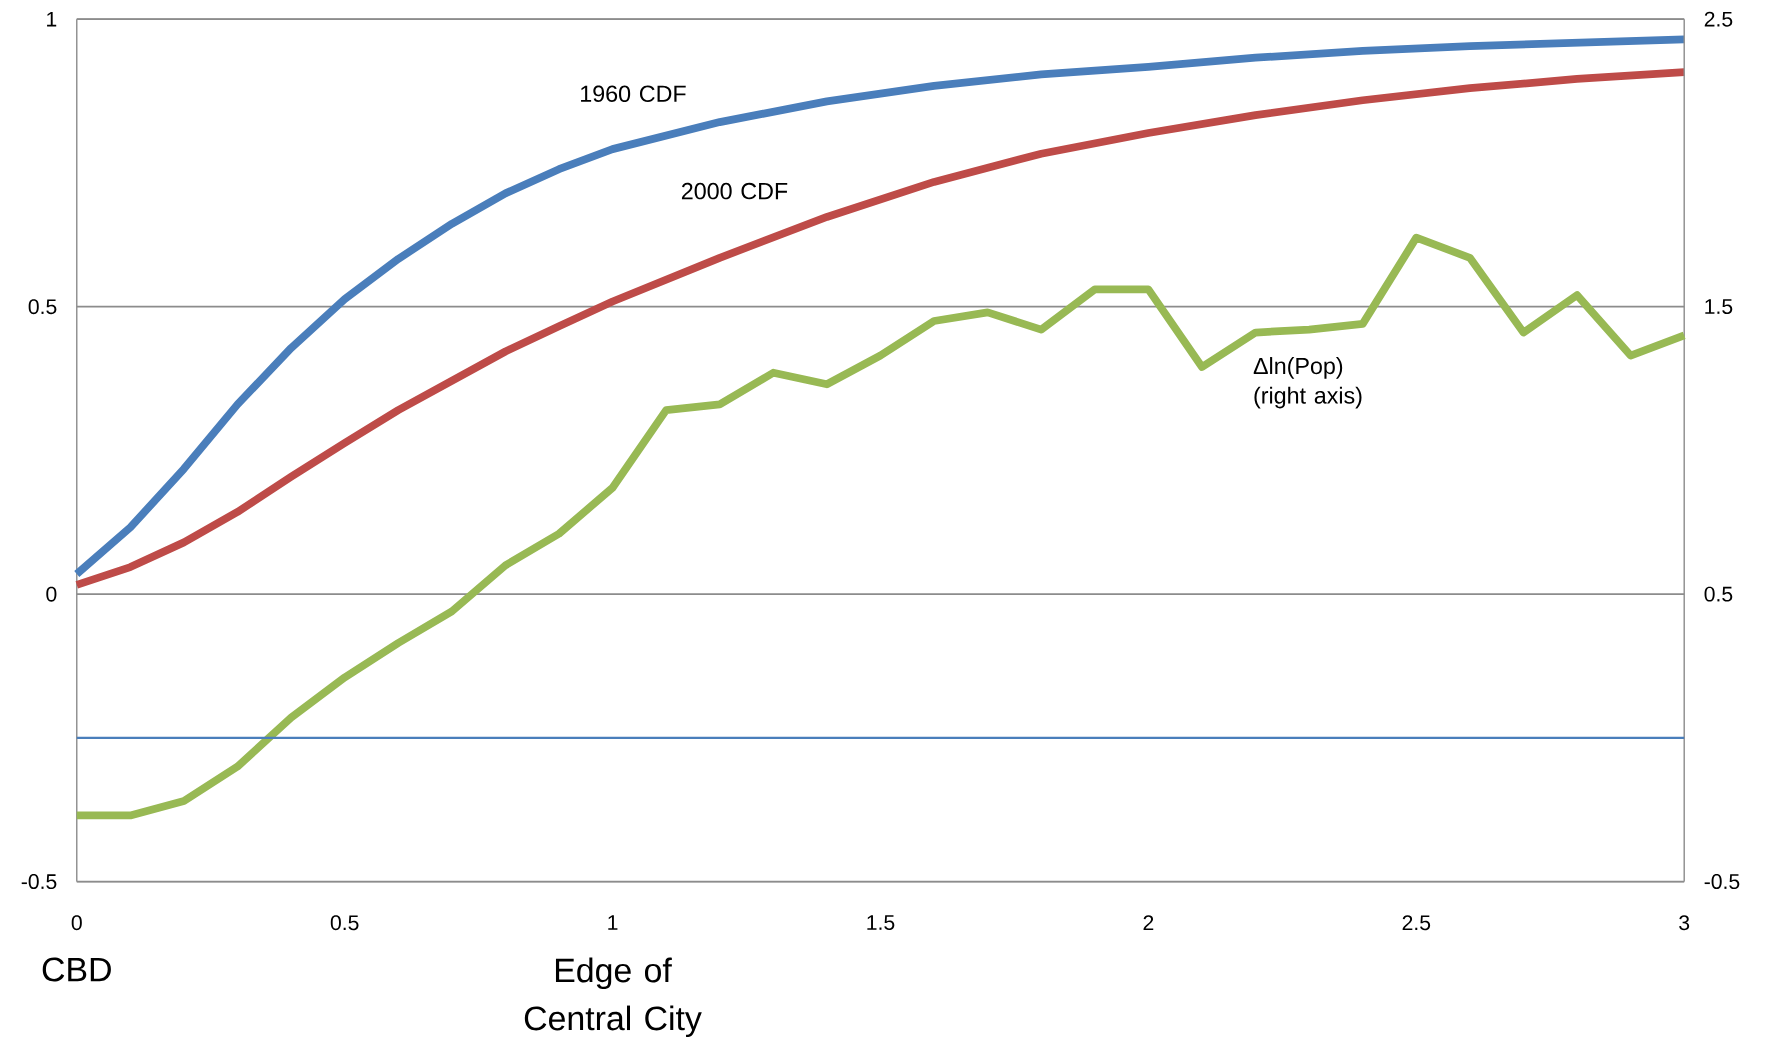 This screenshot has height=1045, width=1770. Describe the element at coordinates (39, 881) in the screenshot. I see `y-tick-label: -0.5` at that location.